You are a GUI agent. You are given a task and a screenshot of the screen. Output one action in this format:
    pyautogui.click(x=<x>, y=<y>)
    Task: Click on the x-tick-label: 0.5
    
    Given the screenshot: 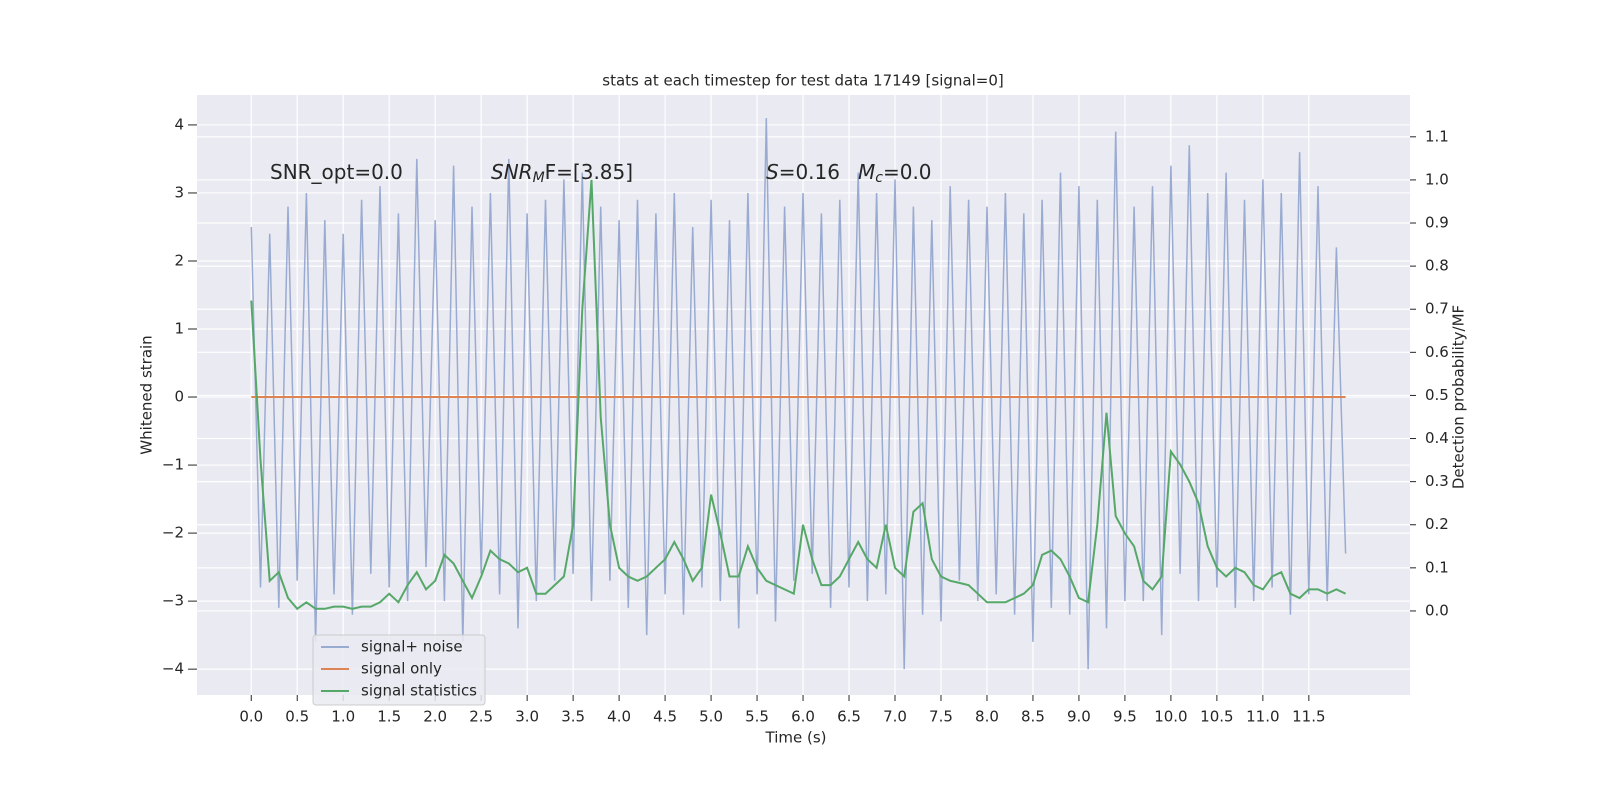 What is the action you would take?
    pyautogui.click(x=297, y=717)
    